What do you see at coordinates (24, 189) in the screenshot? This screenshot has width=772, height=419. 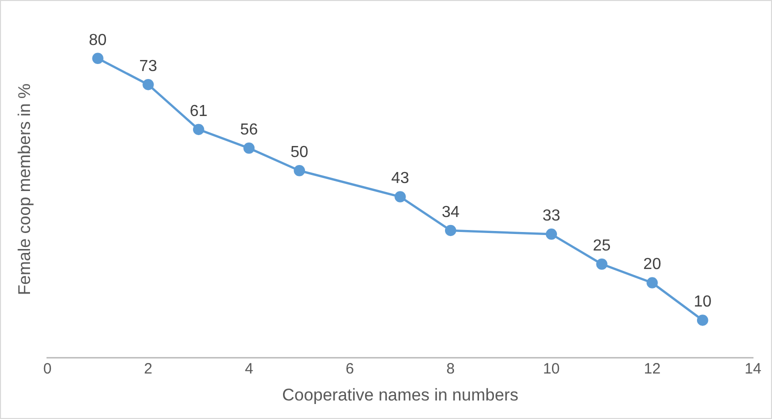 I see `y-axis-title: Female coop members in %` at bounding box center [24, 189].